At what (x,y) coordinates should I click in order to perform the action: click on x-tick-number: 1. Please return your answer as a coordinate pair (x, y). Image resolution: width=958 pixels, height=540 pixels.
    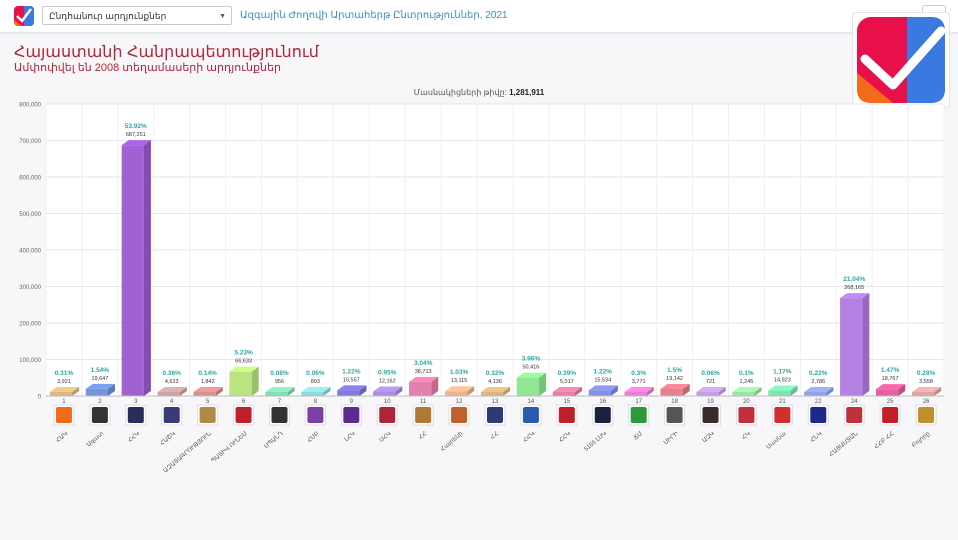
    Looking at the image, I should click on (64, 402).